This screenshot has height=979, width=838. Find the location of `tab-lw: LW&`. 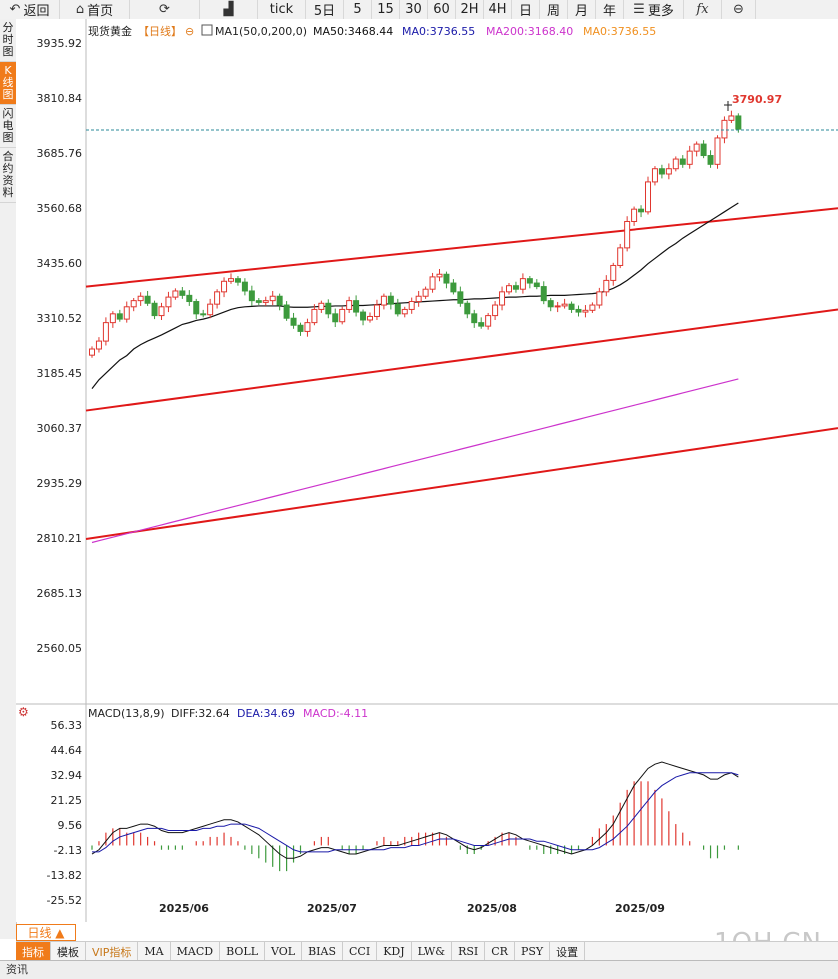

tab-lw: LW& is located at coordinates (432, 951).